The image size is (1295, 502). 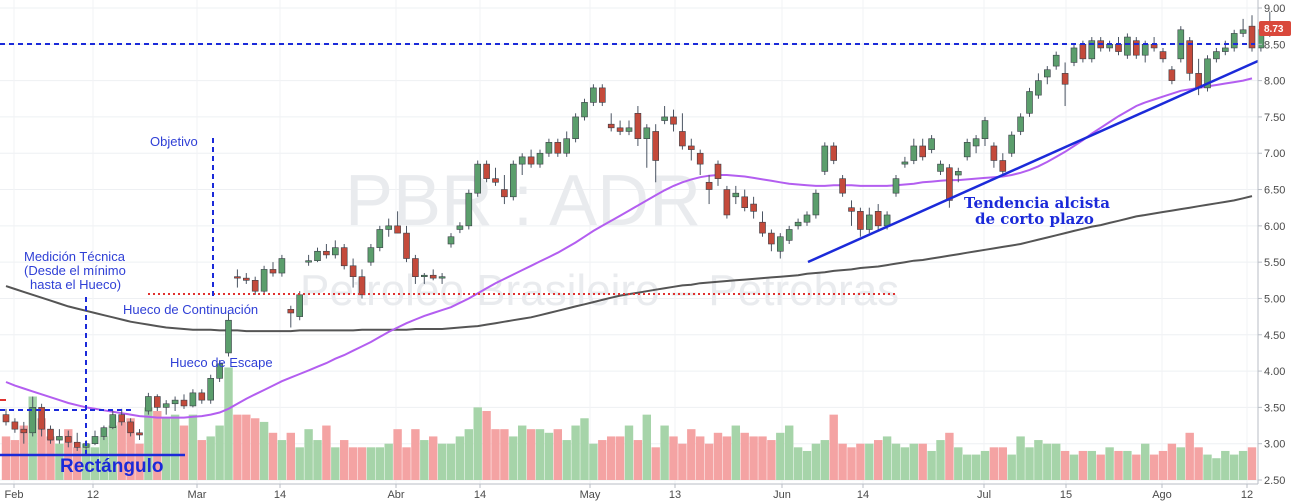 What do you see at coordinates (1247, 495) in the screenshot?
I see `time-tick-label: 12` at bounding box center [1247, 495].